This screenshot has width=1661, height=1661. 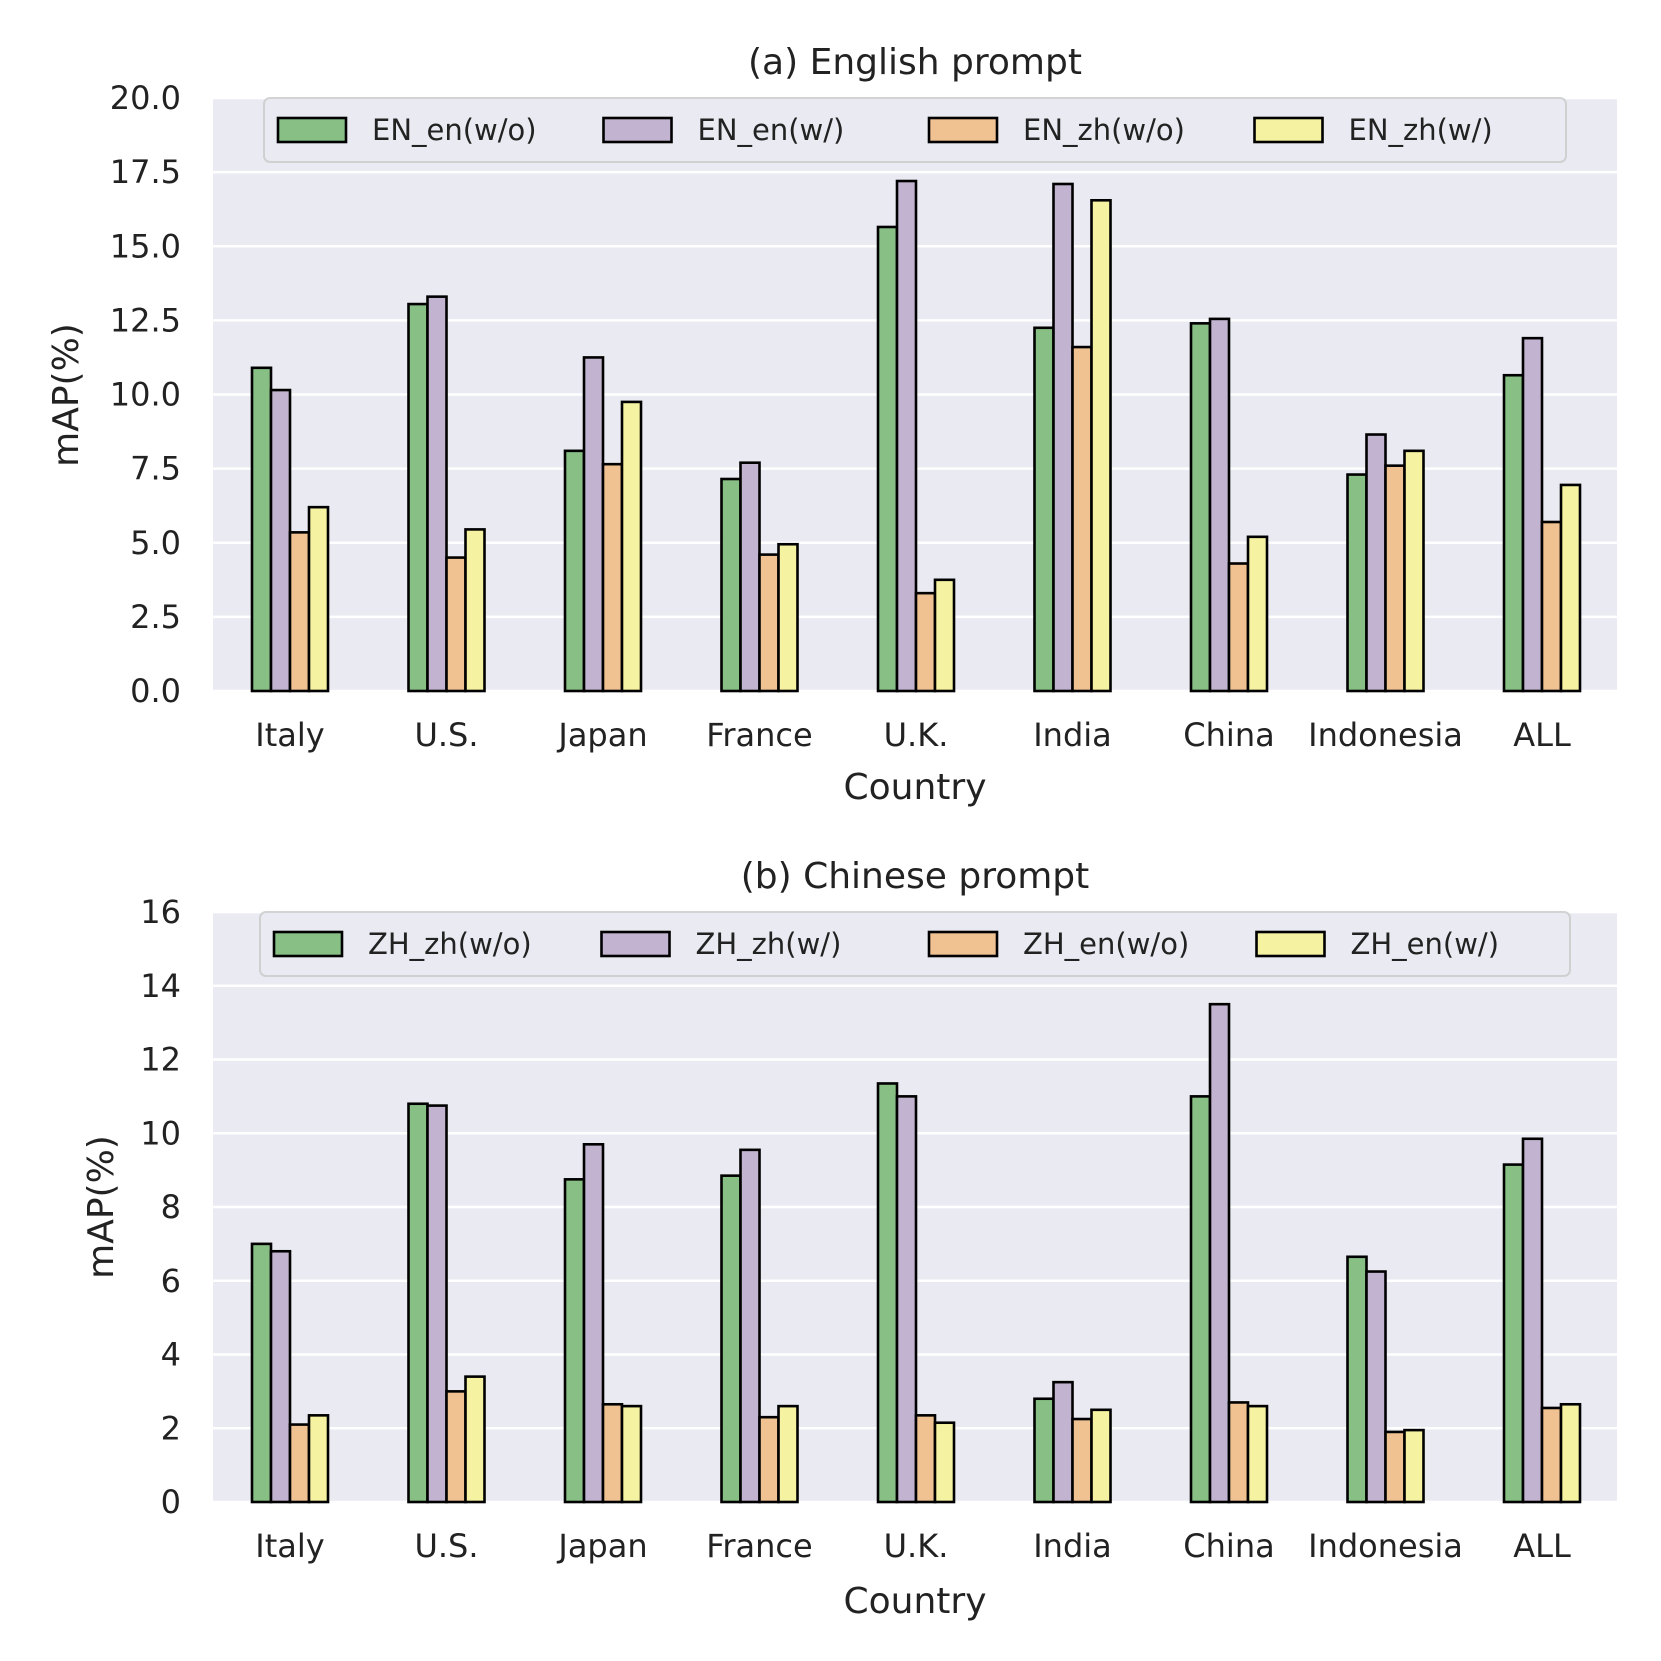 What do you see at coordinates (145, 246) in the screenshot?
I see `y-tick-label: 15.0` at bounding box center [145, 246].